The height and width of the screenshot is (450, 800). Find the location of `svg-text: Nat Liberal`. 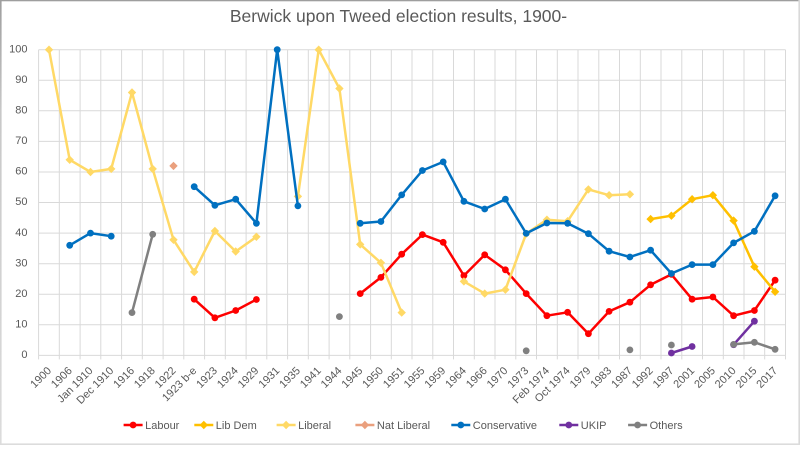

svg-text: Nat Liberal is located at coordinates (403, 426).